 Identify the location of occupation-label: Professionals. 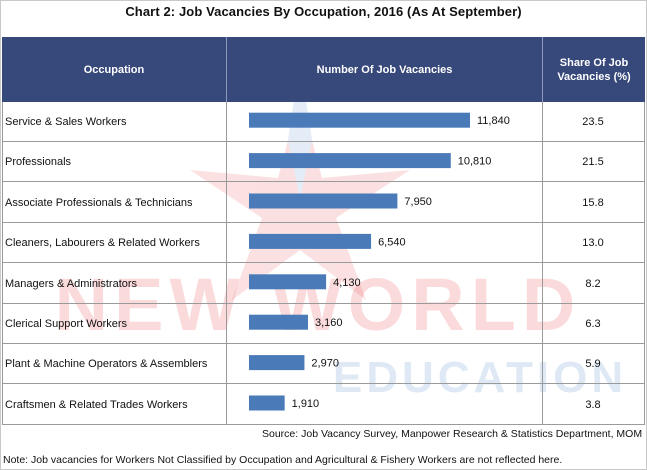
(38, 162).